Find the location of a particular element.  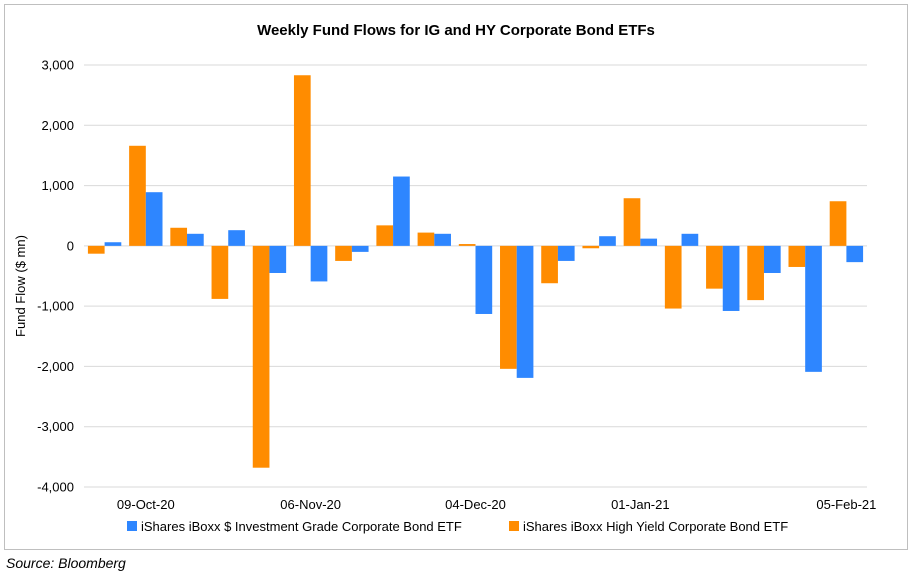

x-tick-label: 01-Jan-21 is located at coordinates (640, 504).